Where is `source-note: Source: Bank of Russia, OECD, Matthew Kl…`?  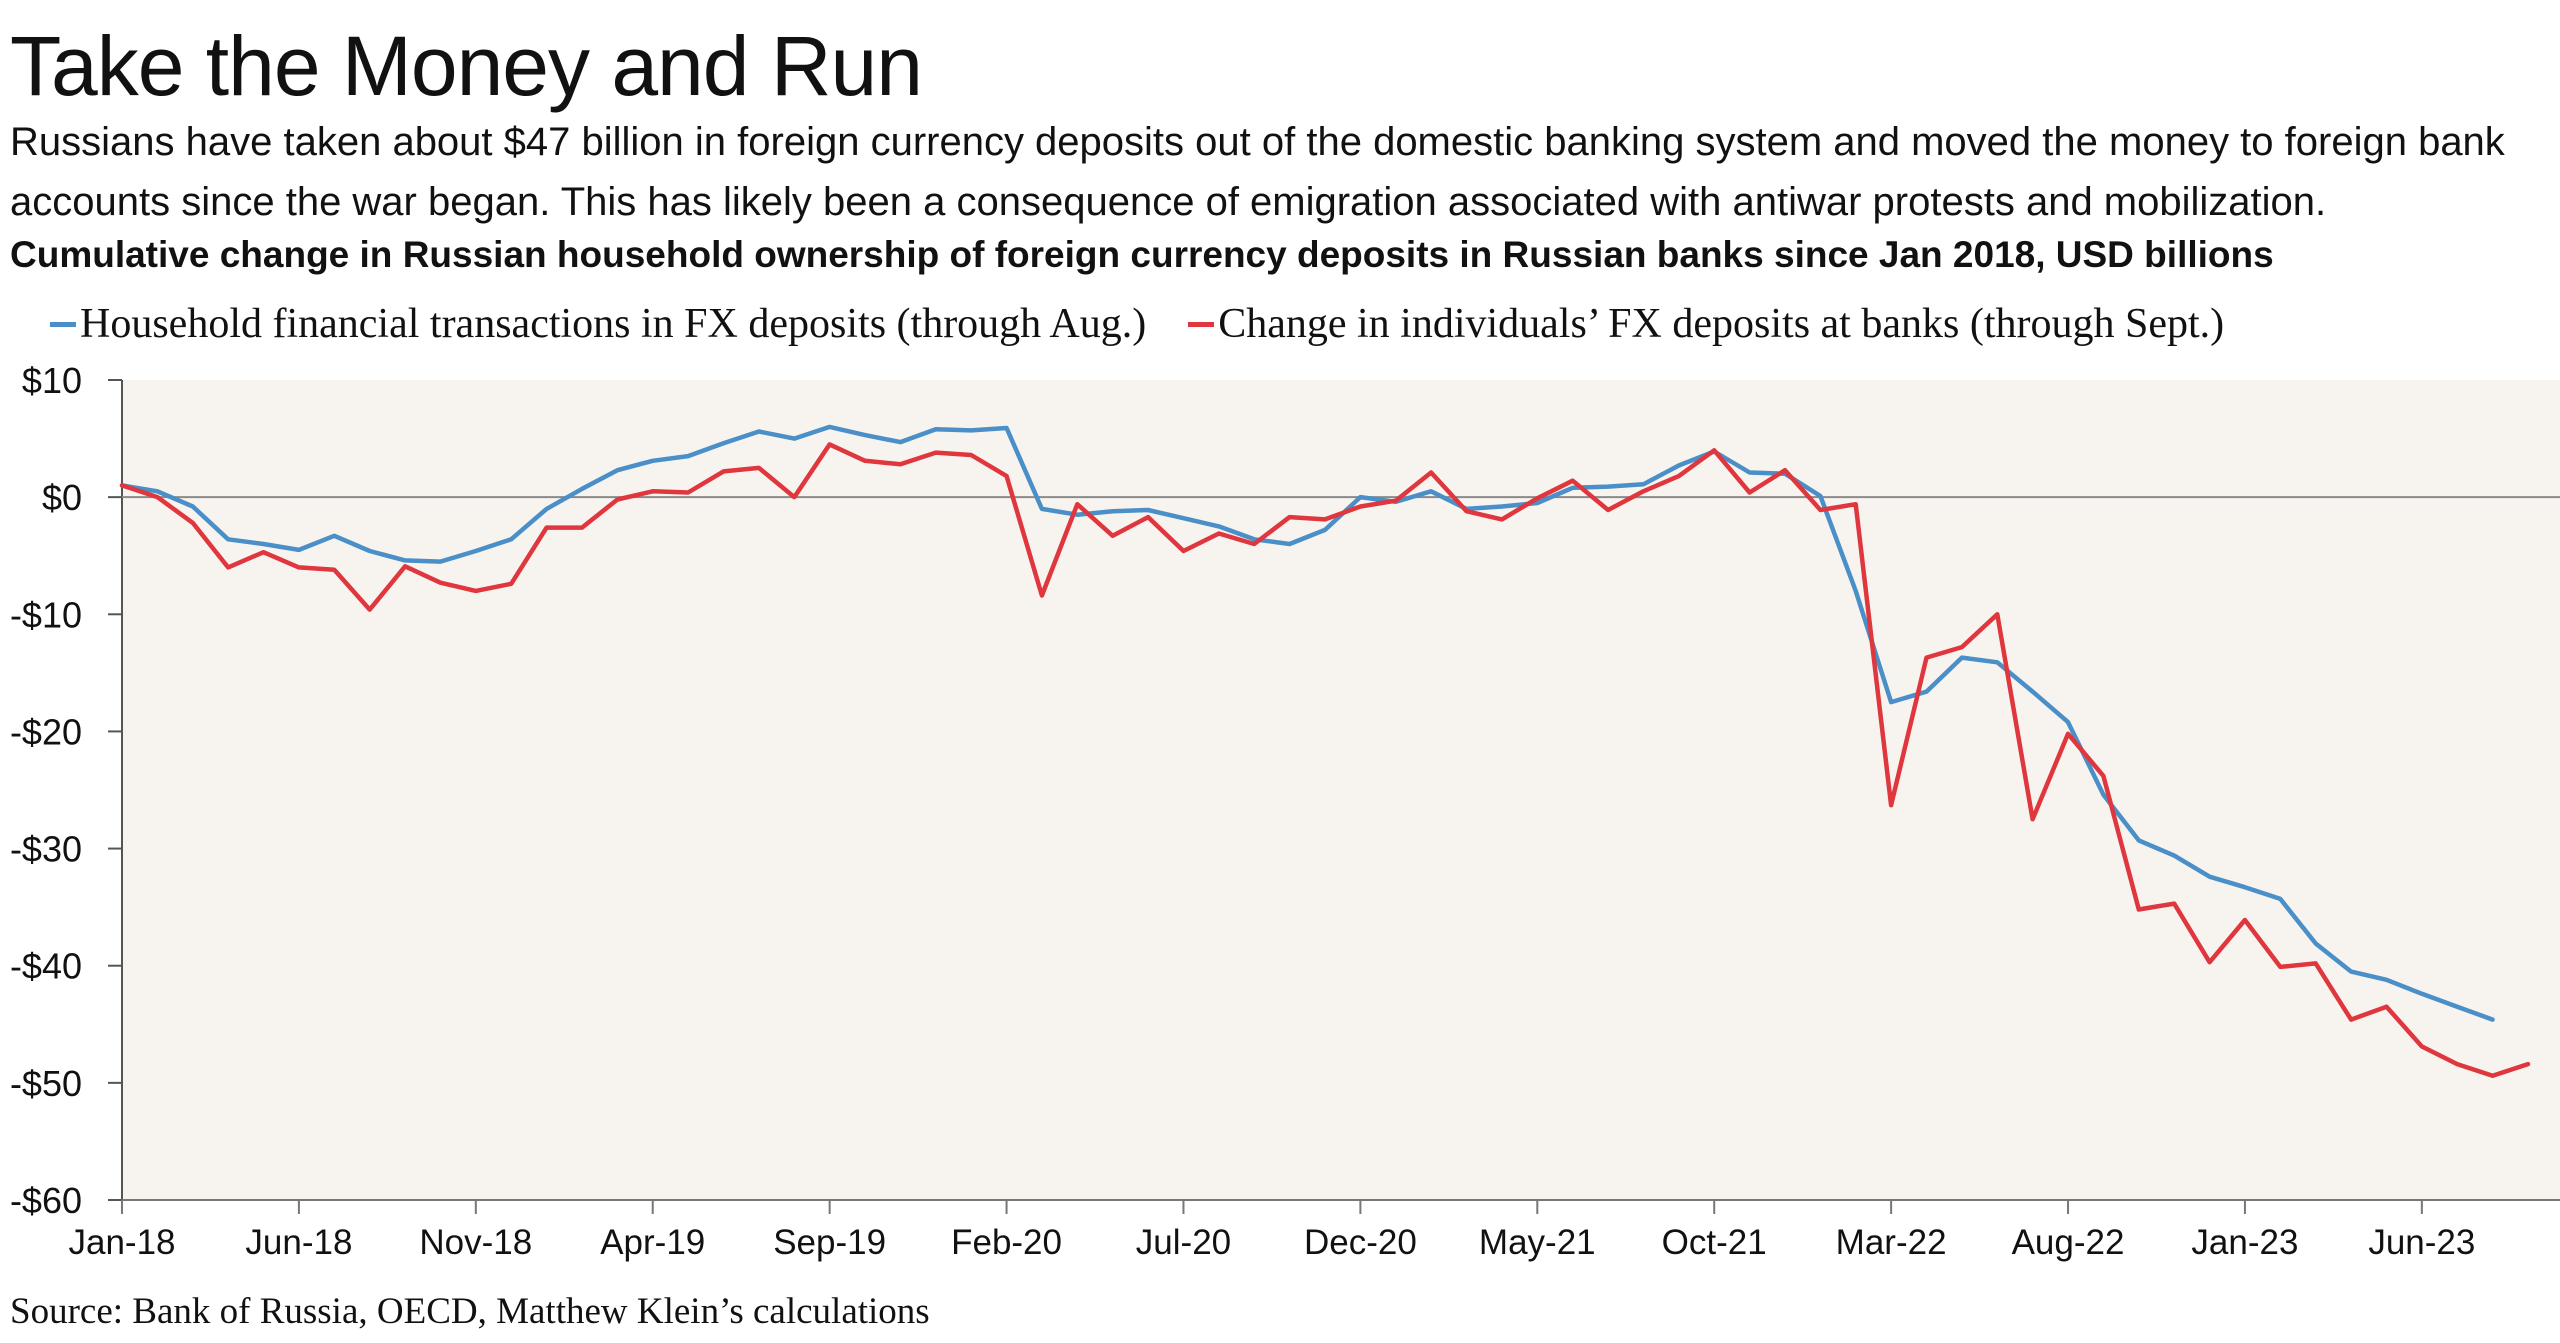
source-note: Source: Bank of Russia, OECD, Matthew Kl… is located at coordinates (470, 1311).